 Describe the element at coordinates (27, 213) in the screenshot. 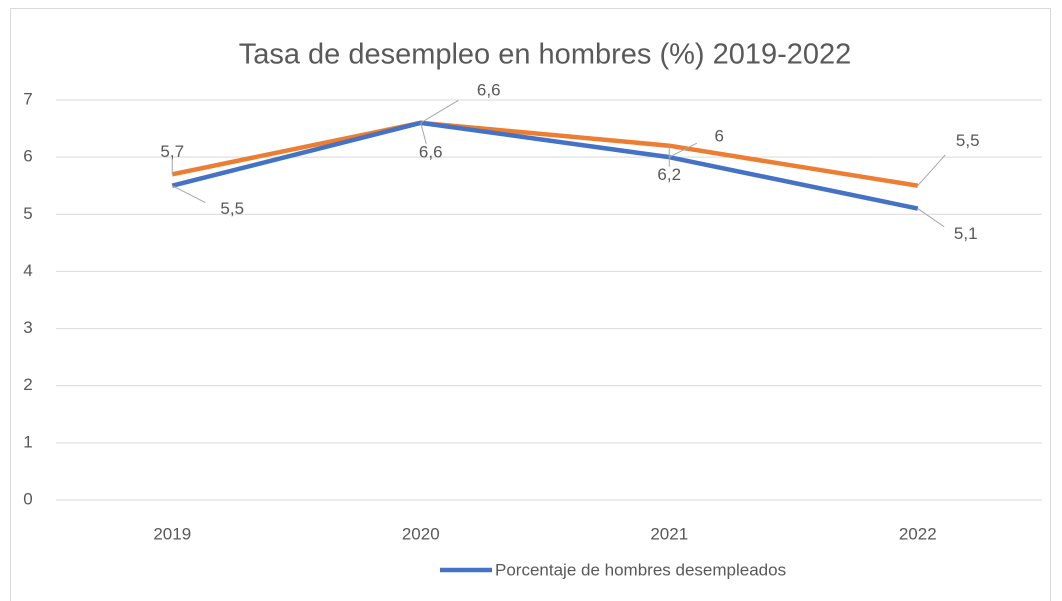

I see `y-tick-label: 5` at that location.